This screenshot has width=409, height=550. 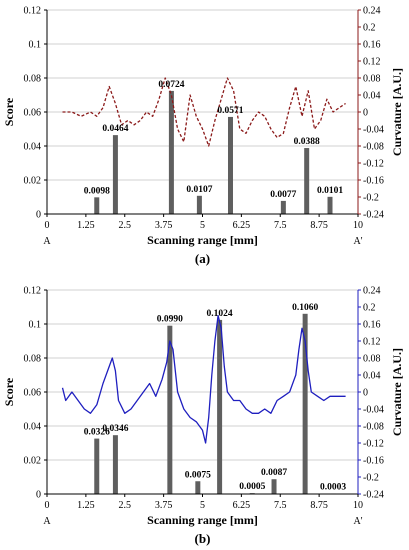 I want to click on bar-value-label: 0.0326, so click(x=97, y=433).